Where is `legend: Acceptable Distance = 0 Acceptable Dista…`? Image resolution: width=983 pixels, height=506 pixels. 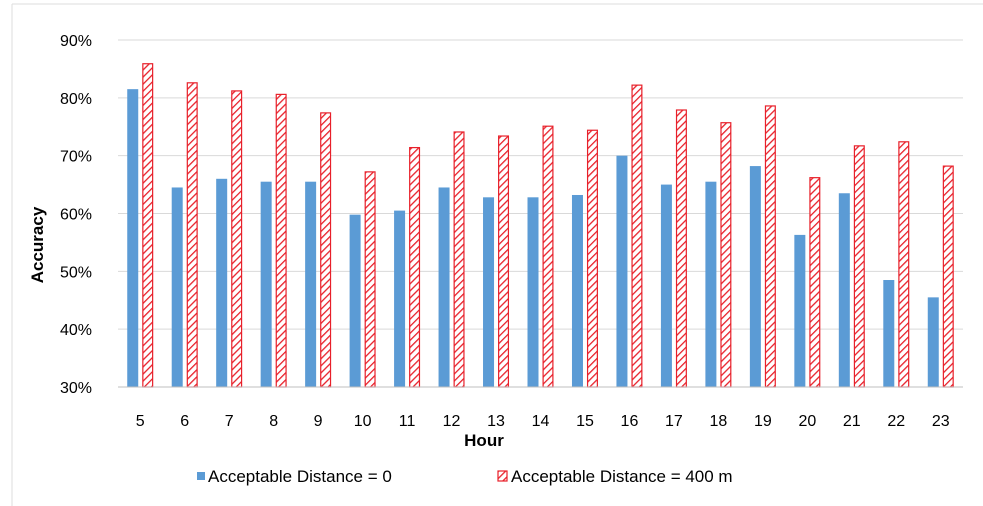 legend: Acceptable Distance = 0 Acceptable Dista… is located at coordinates (465, 476).